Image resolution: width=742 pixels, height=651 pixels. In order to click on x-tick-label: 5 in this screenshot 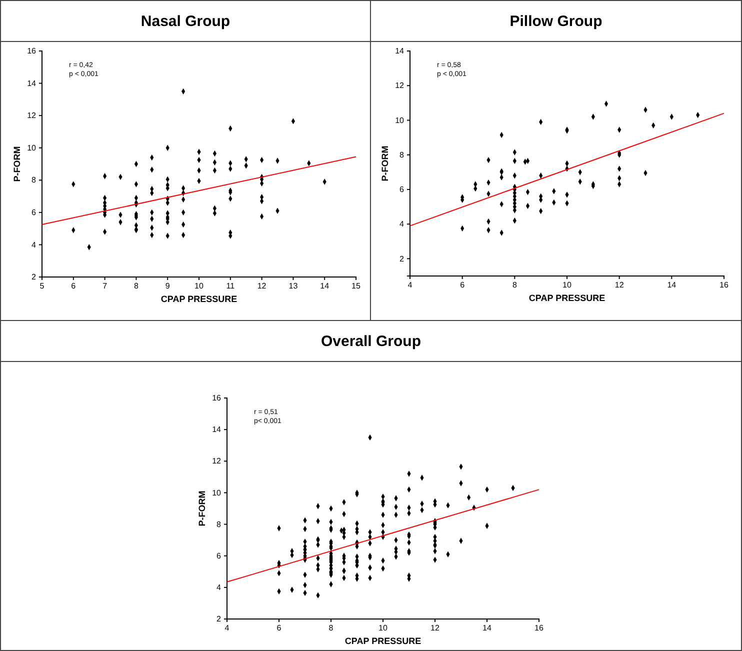, I will do `click(42, 286)`.